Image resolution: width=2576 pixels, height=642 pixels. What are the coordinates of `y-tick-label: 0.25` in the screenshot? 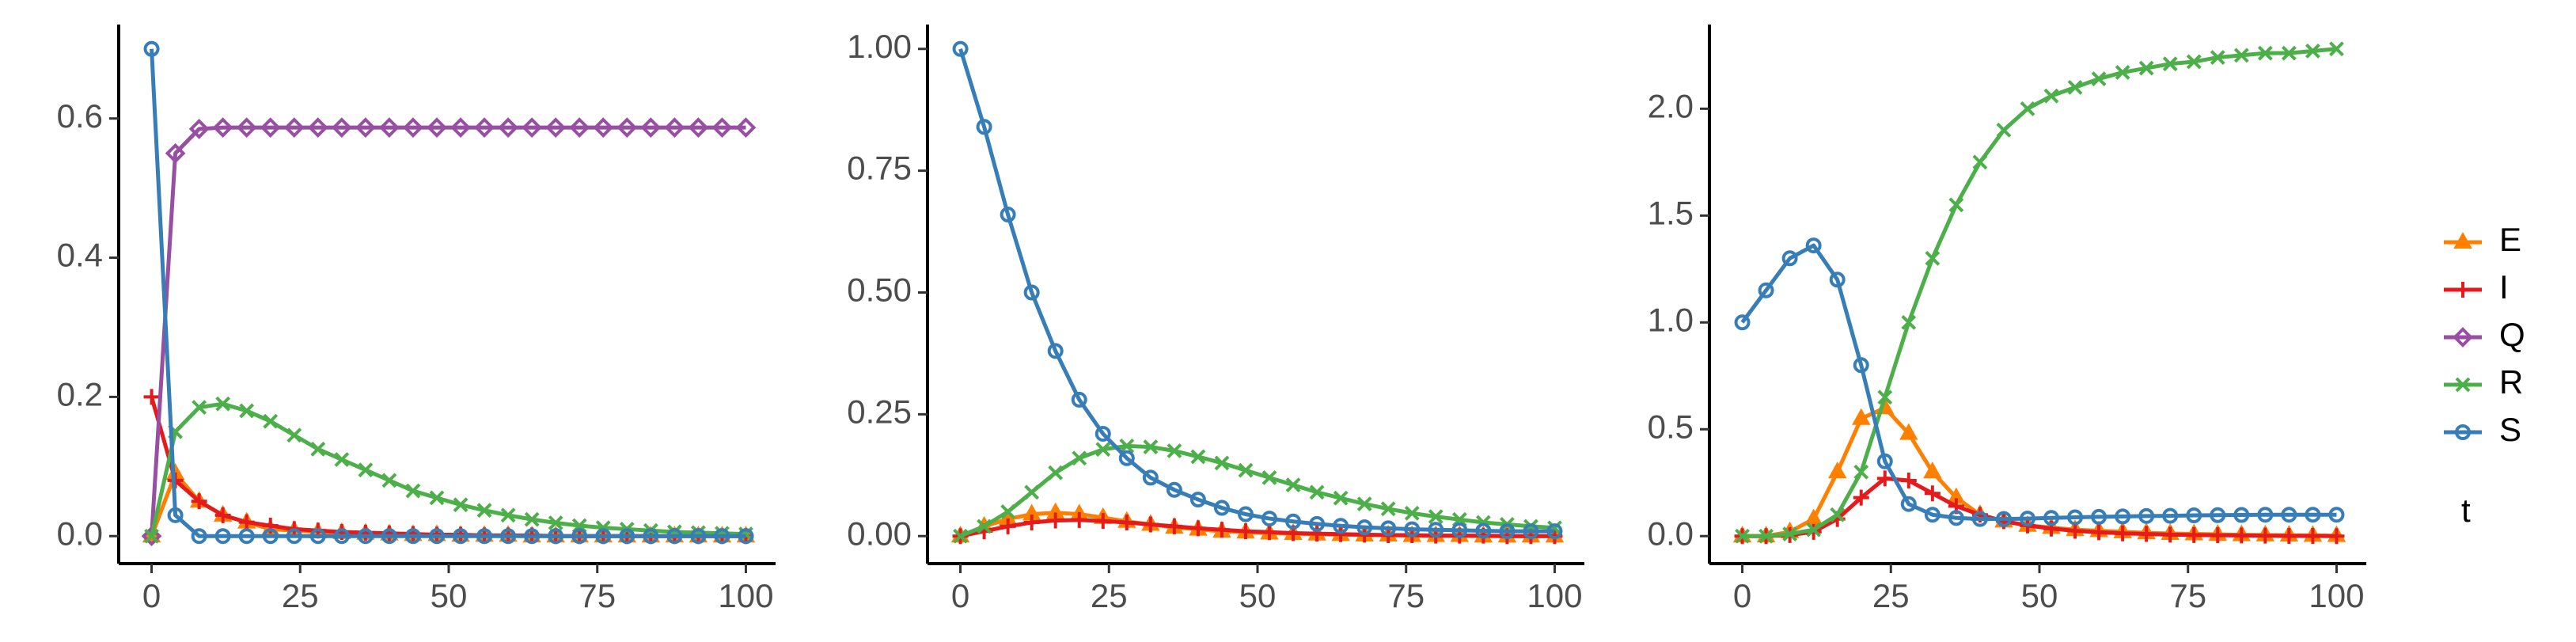 It's located at (879, 412).